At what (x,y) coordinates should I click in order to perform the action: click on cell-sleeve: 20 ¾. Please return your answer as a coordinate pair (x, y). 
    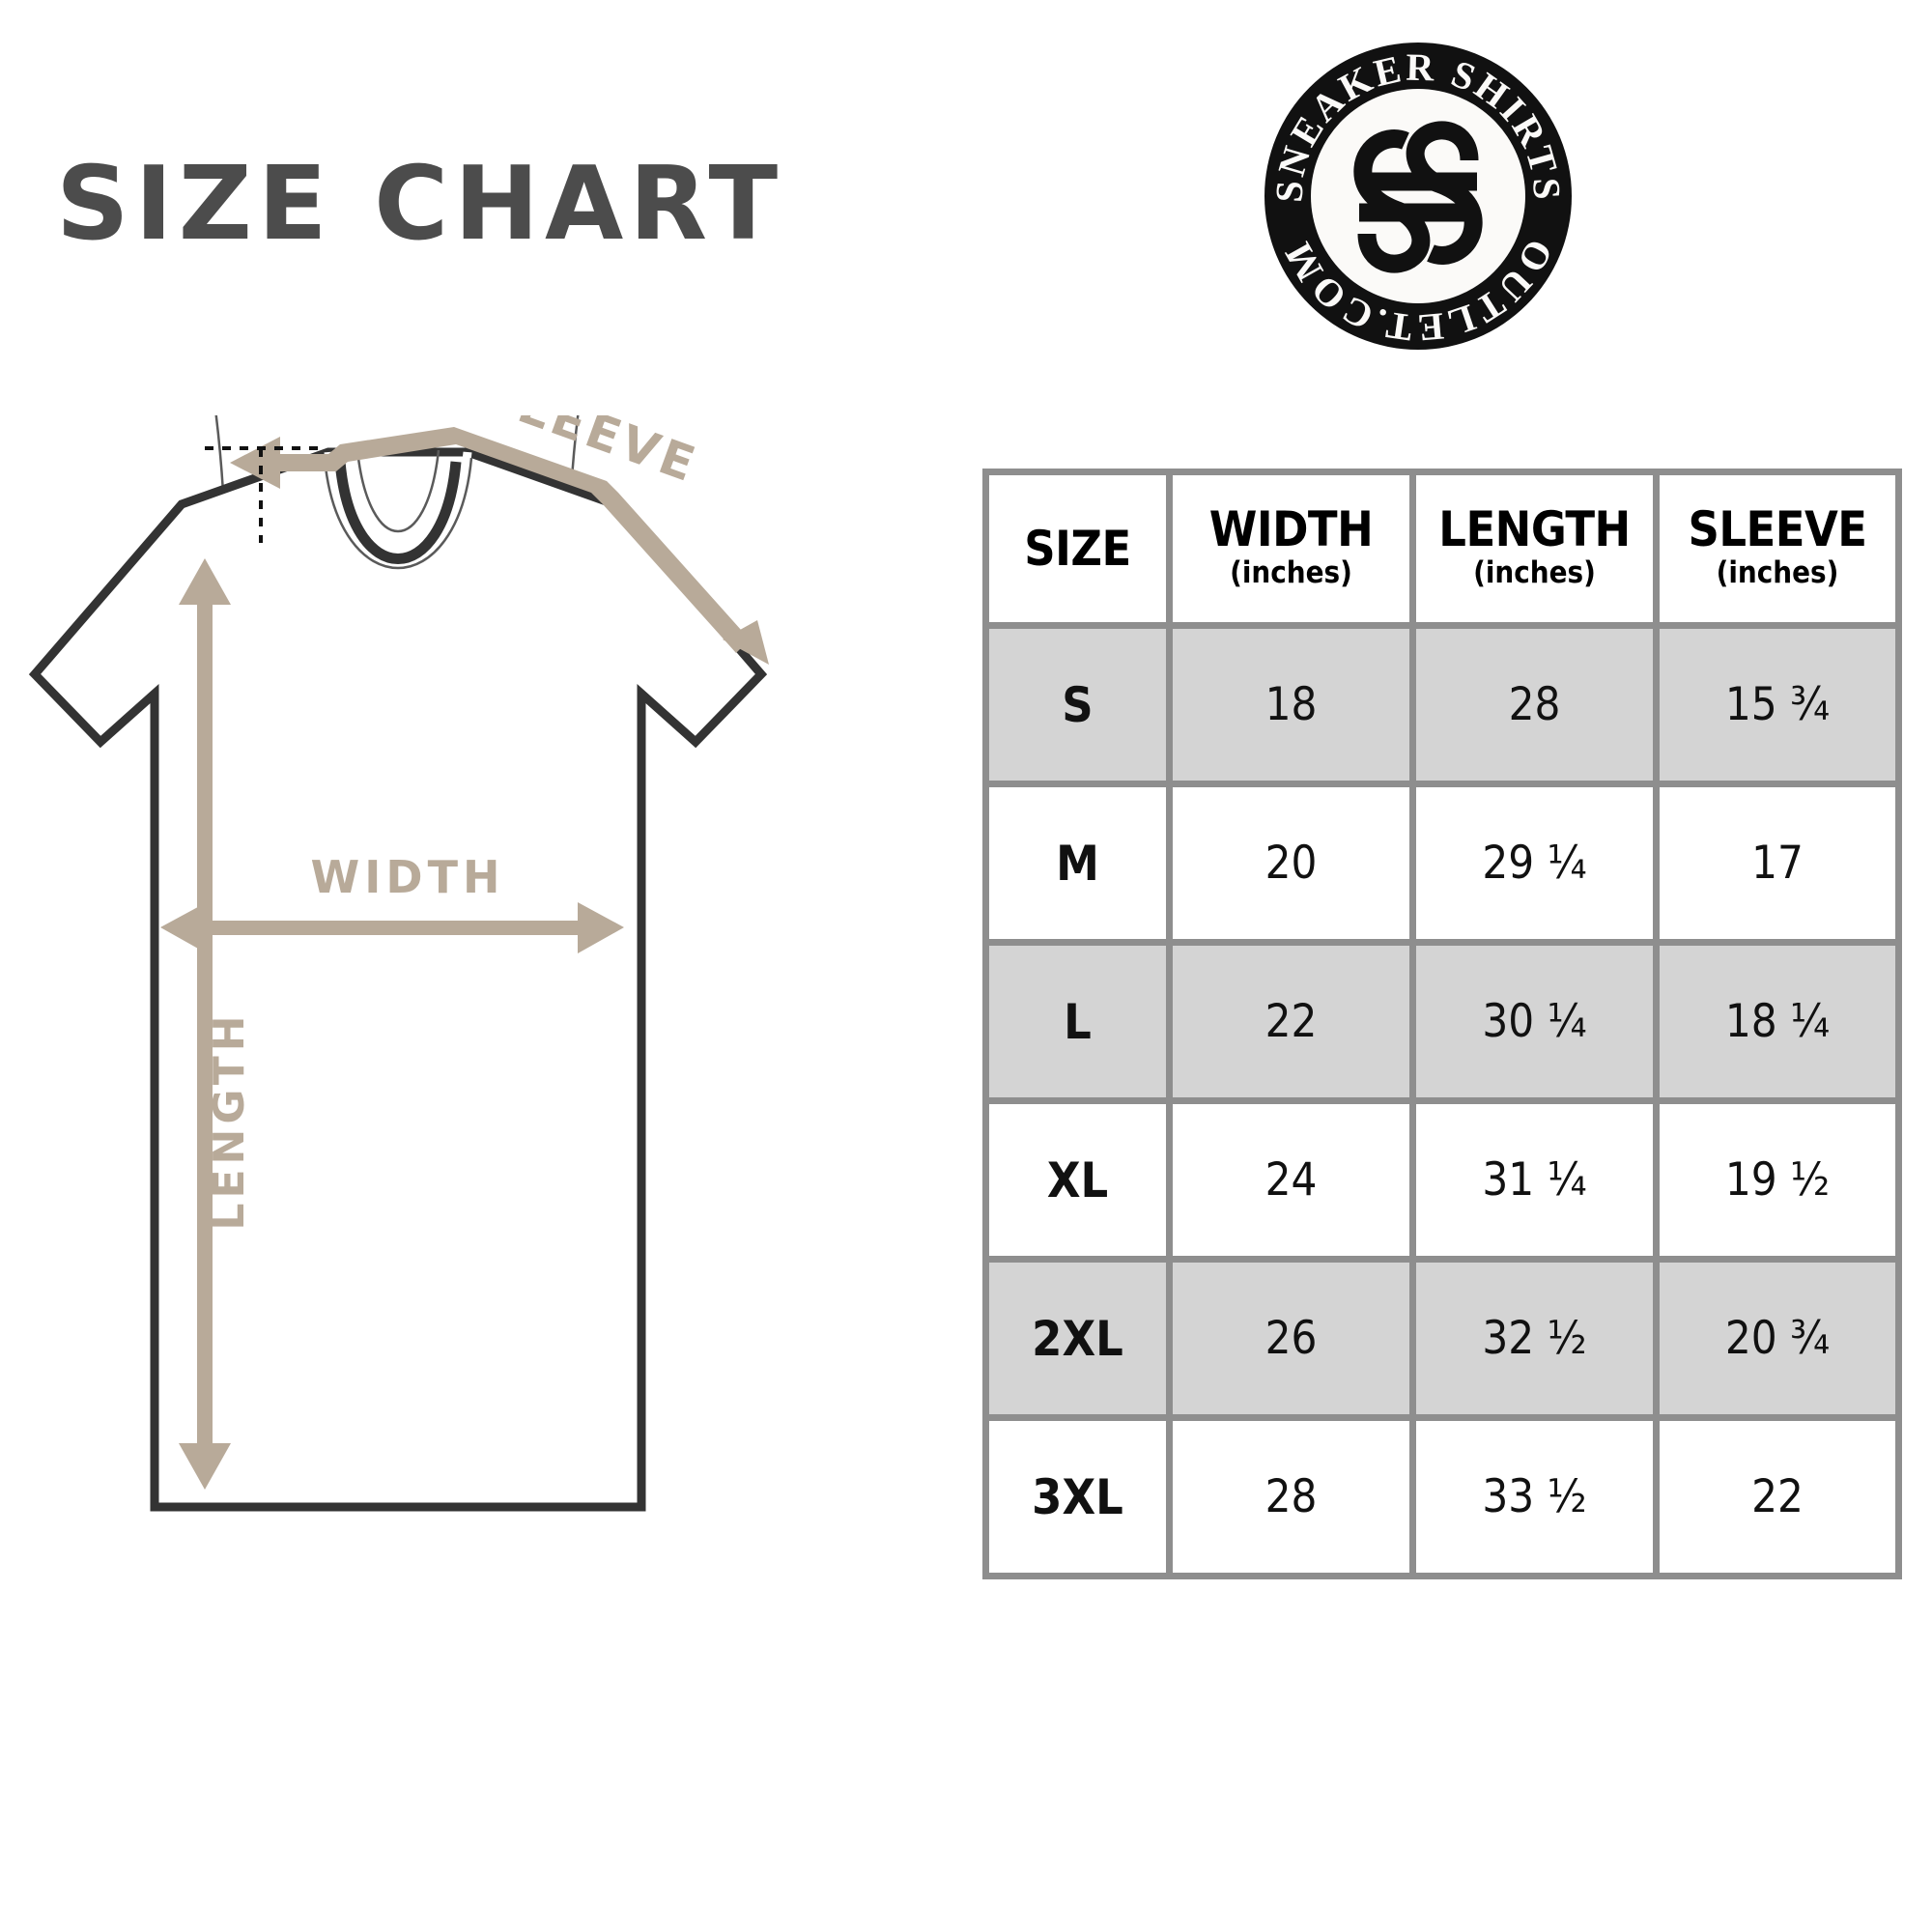
    Looking at the image, I should click on (1777, 1338).